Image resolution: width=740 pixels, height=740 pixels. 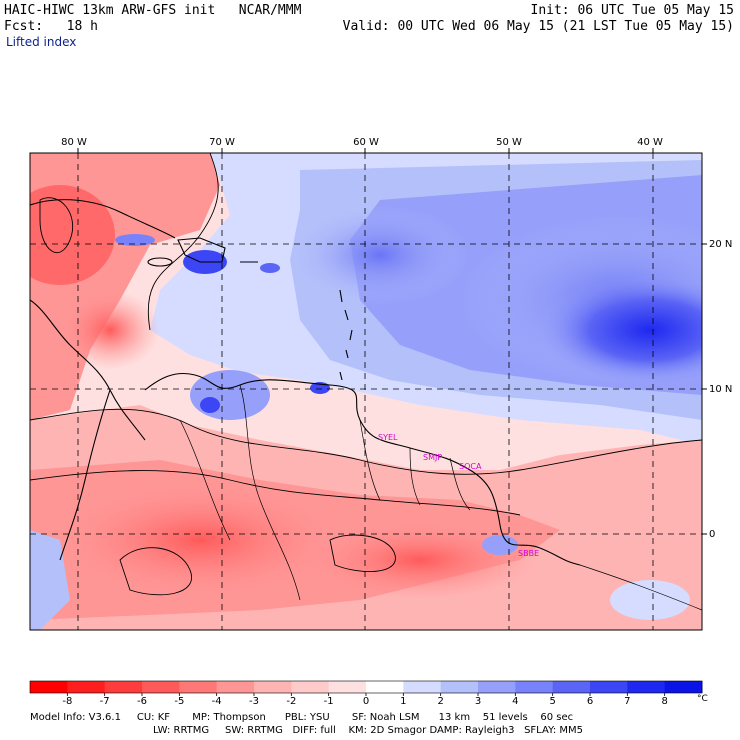 I want to click on map-title: HAIC-HIWC 13km ARW-GFS init NCAR/MMM, so click(x=153, y=10).